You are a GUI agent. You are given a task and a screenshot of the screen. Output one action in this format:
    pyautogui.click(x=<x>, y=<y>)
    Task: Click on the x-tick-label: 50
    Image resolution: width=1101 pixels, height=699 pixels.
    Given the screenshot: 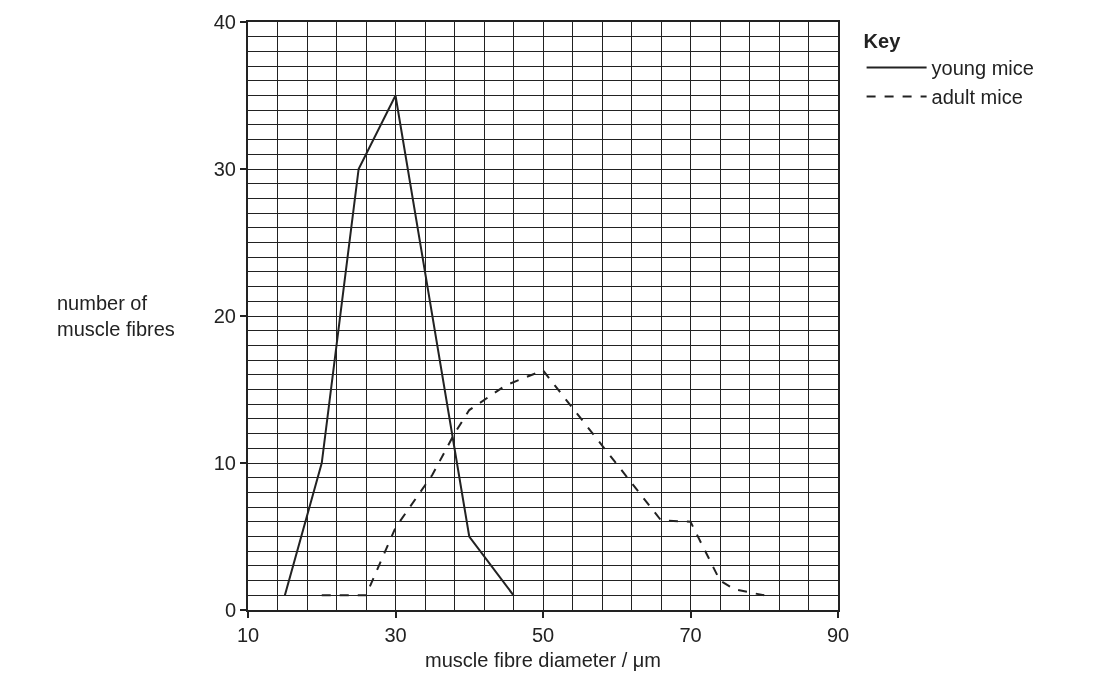 What is the action you would take?
    pyautogui.click(x=543, y=635)
    